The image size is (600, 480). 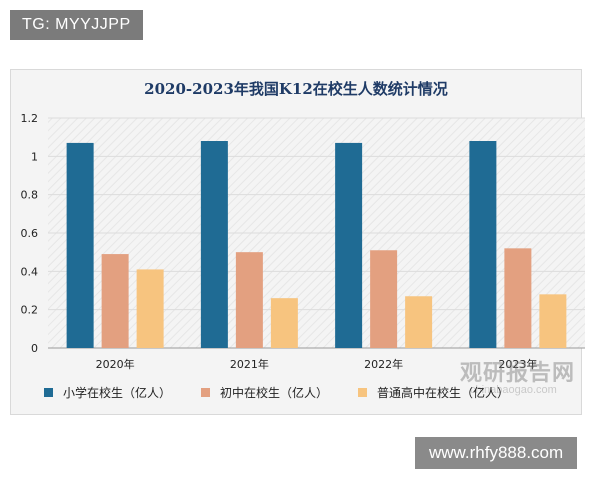 I want to click on legend-item-junior: 初中在校生（亿人）, so click(x=264, y=392).